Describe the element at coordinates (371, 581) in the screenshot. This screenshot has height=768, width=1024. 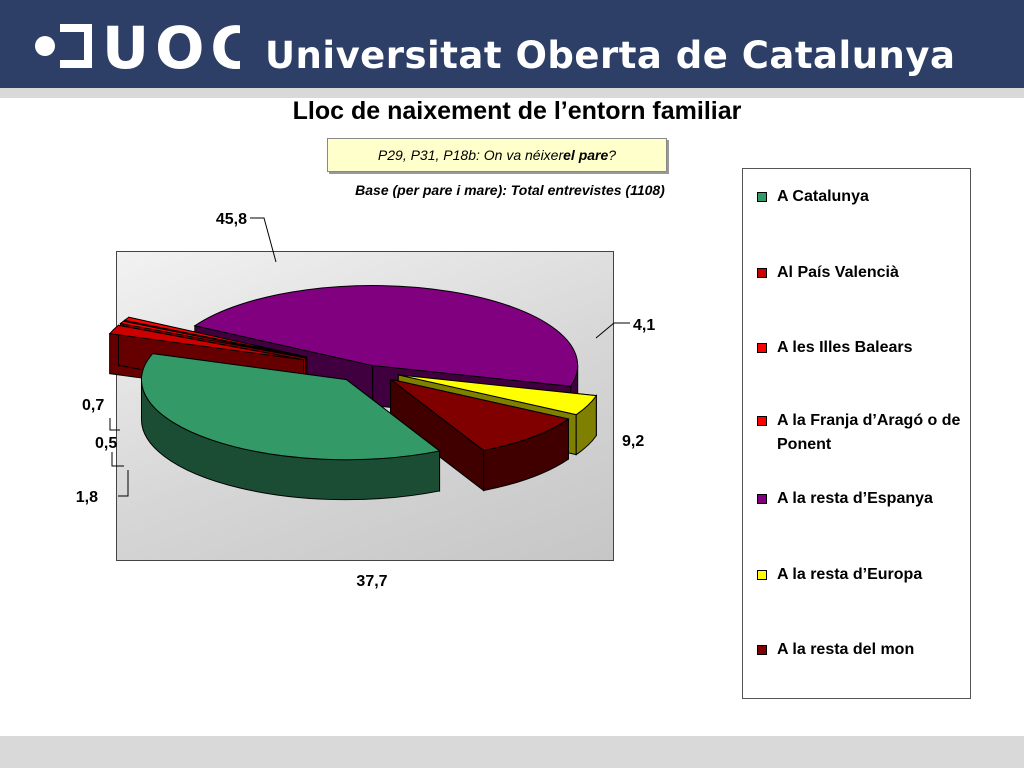
I see `data-label-catalunya: 37,7` at that location.